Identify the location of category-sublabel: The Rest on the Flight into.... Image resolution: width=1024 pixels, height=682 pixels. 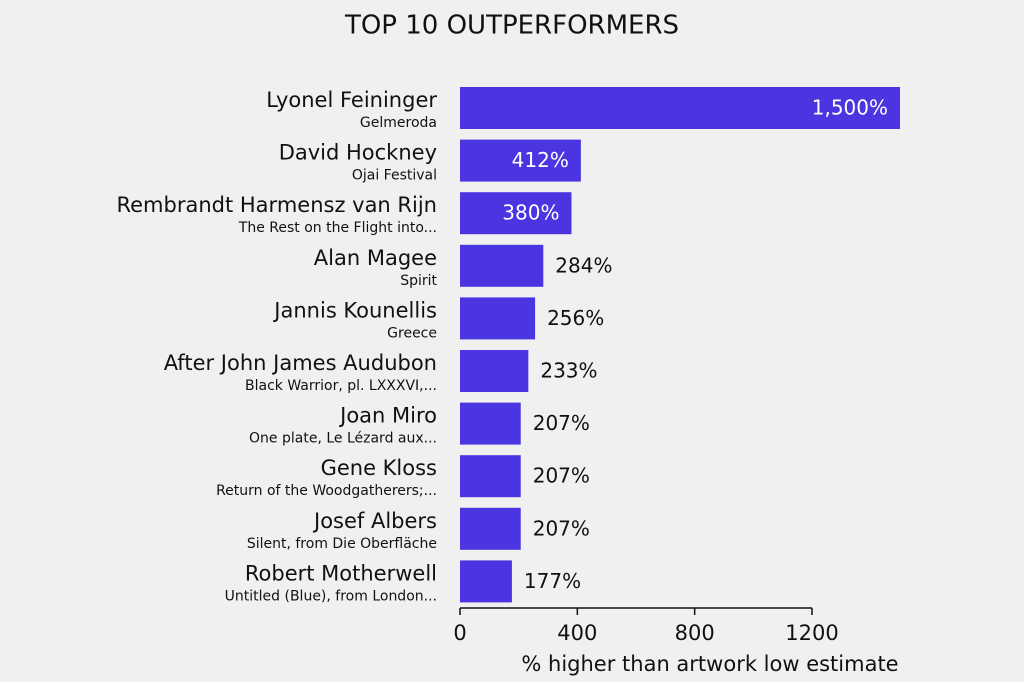
(337, 228).